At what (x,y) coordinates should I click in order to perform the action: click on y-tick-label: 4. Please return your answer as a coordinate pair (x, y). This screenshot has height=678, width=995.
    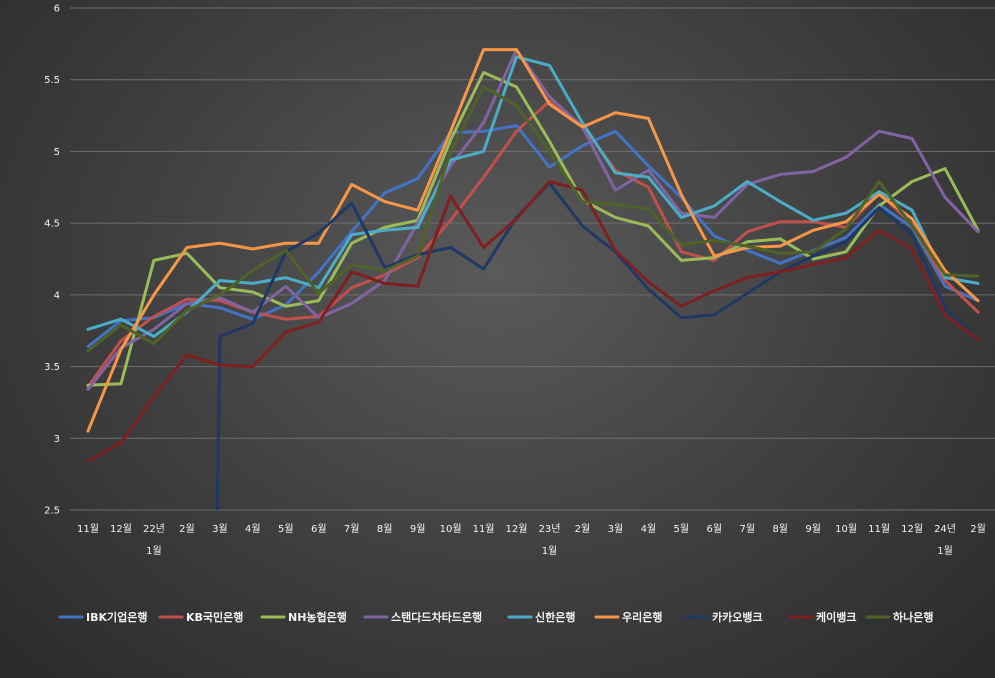
    Looking at the image, I should click on (57, 295).